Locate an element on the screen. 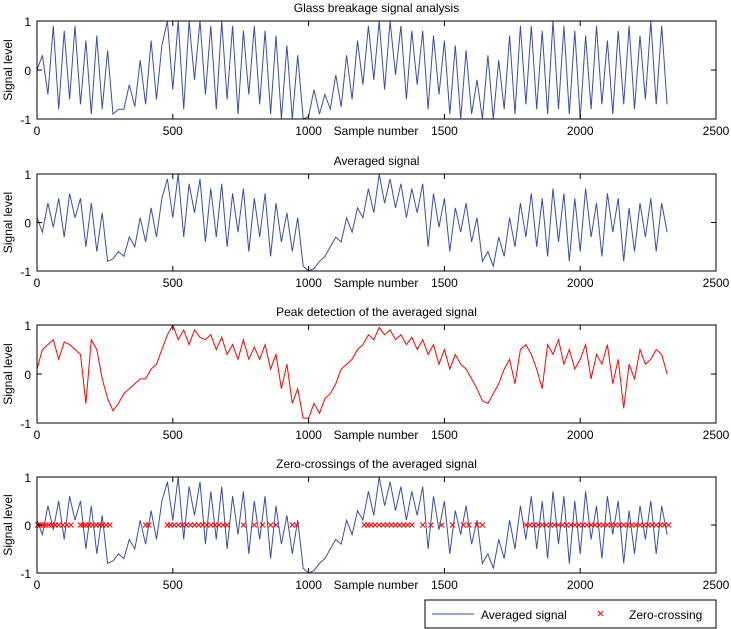 This screenshot has width=731, height=629. x-tick-label: 500 is located at coordinates (173, 283).